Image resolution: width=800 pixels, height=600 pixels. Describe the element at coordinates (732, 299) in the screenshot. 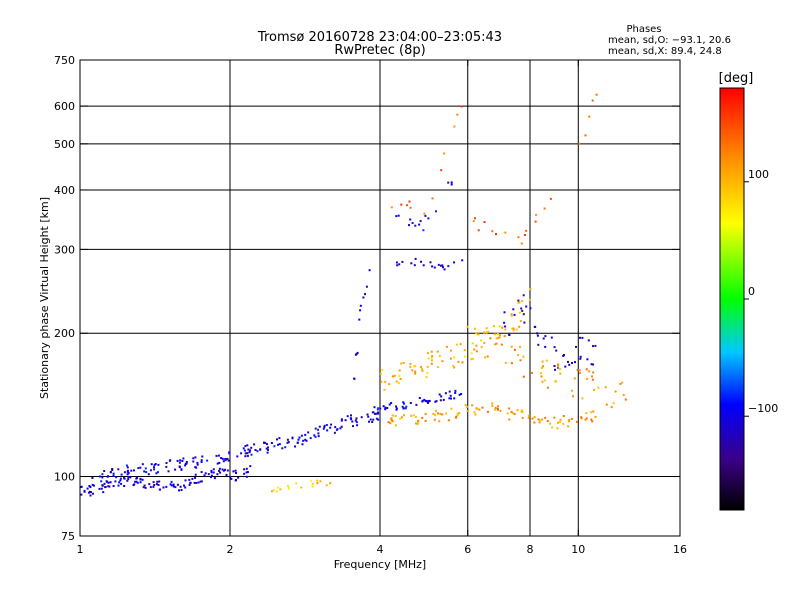

I see `colorbar` at that location.